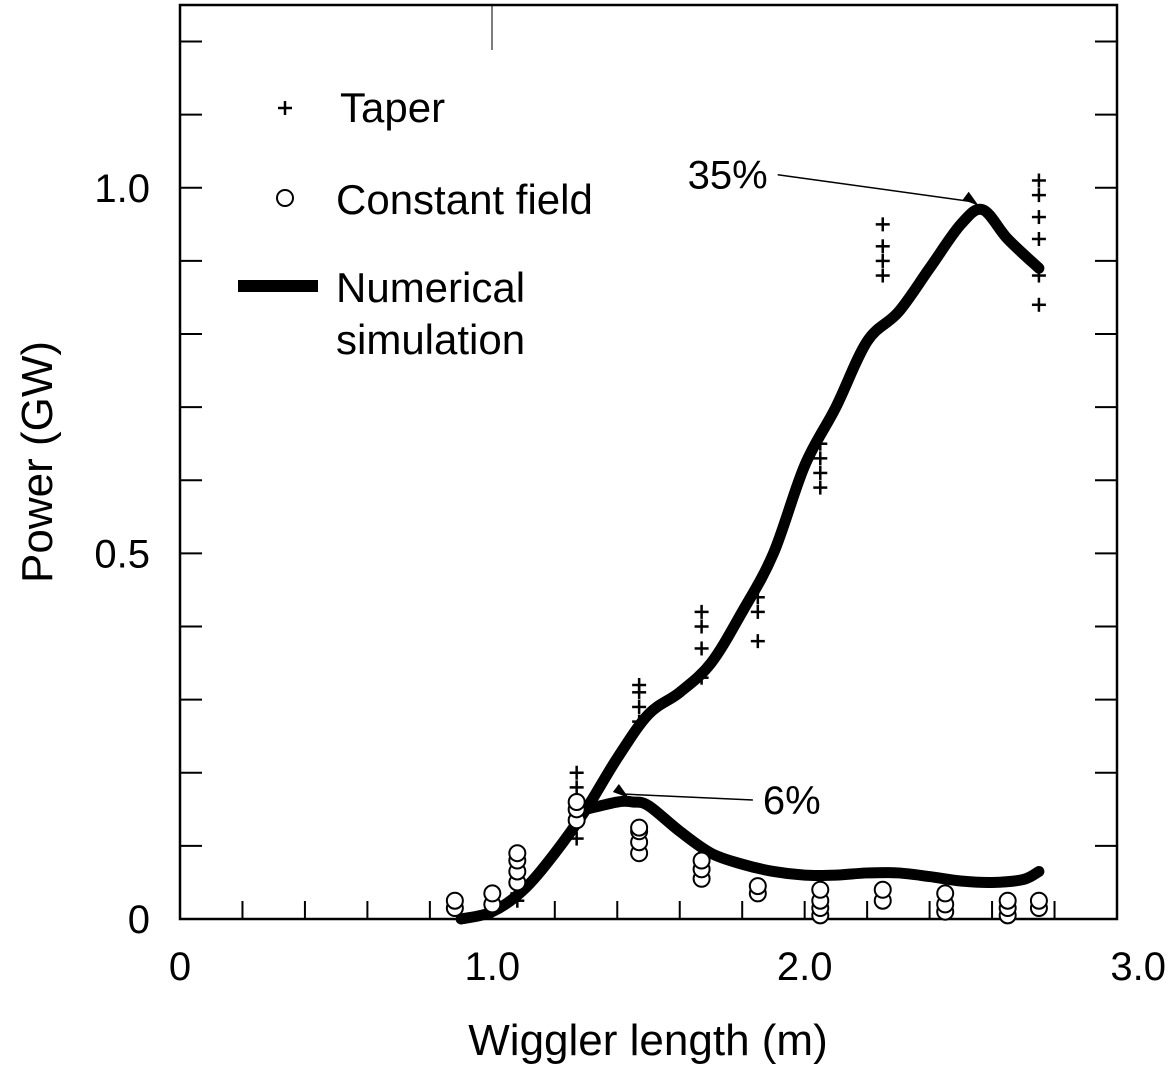 The width and height of the screenshot is (1172, 1075). Describe the element at coordinates (493, 967) in the screenshot. I see `x-tick-label: 1.0` at that location.